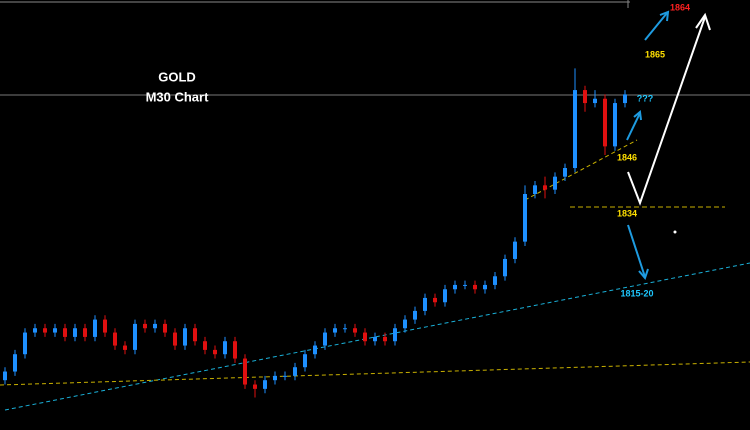 This screenshot has width=750, height=430. I want to click on chart-title: GOLD, so click(177, 76).